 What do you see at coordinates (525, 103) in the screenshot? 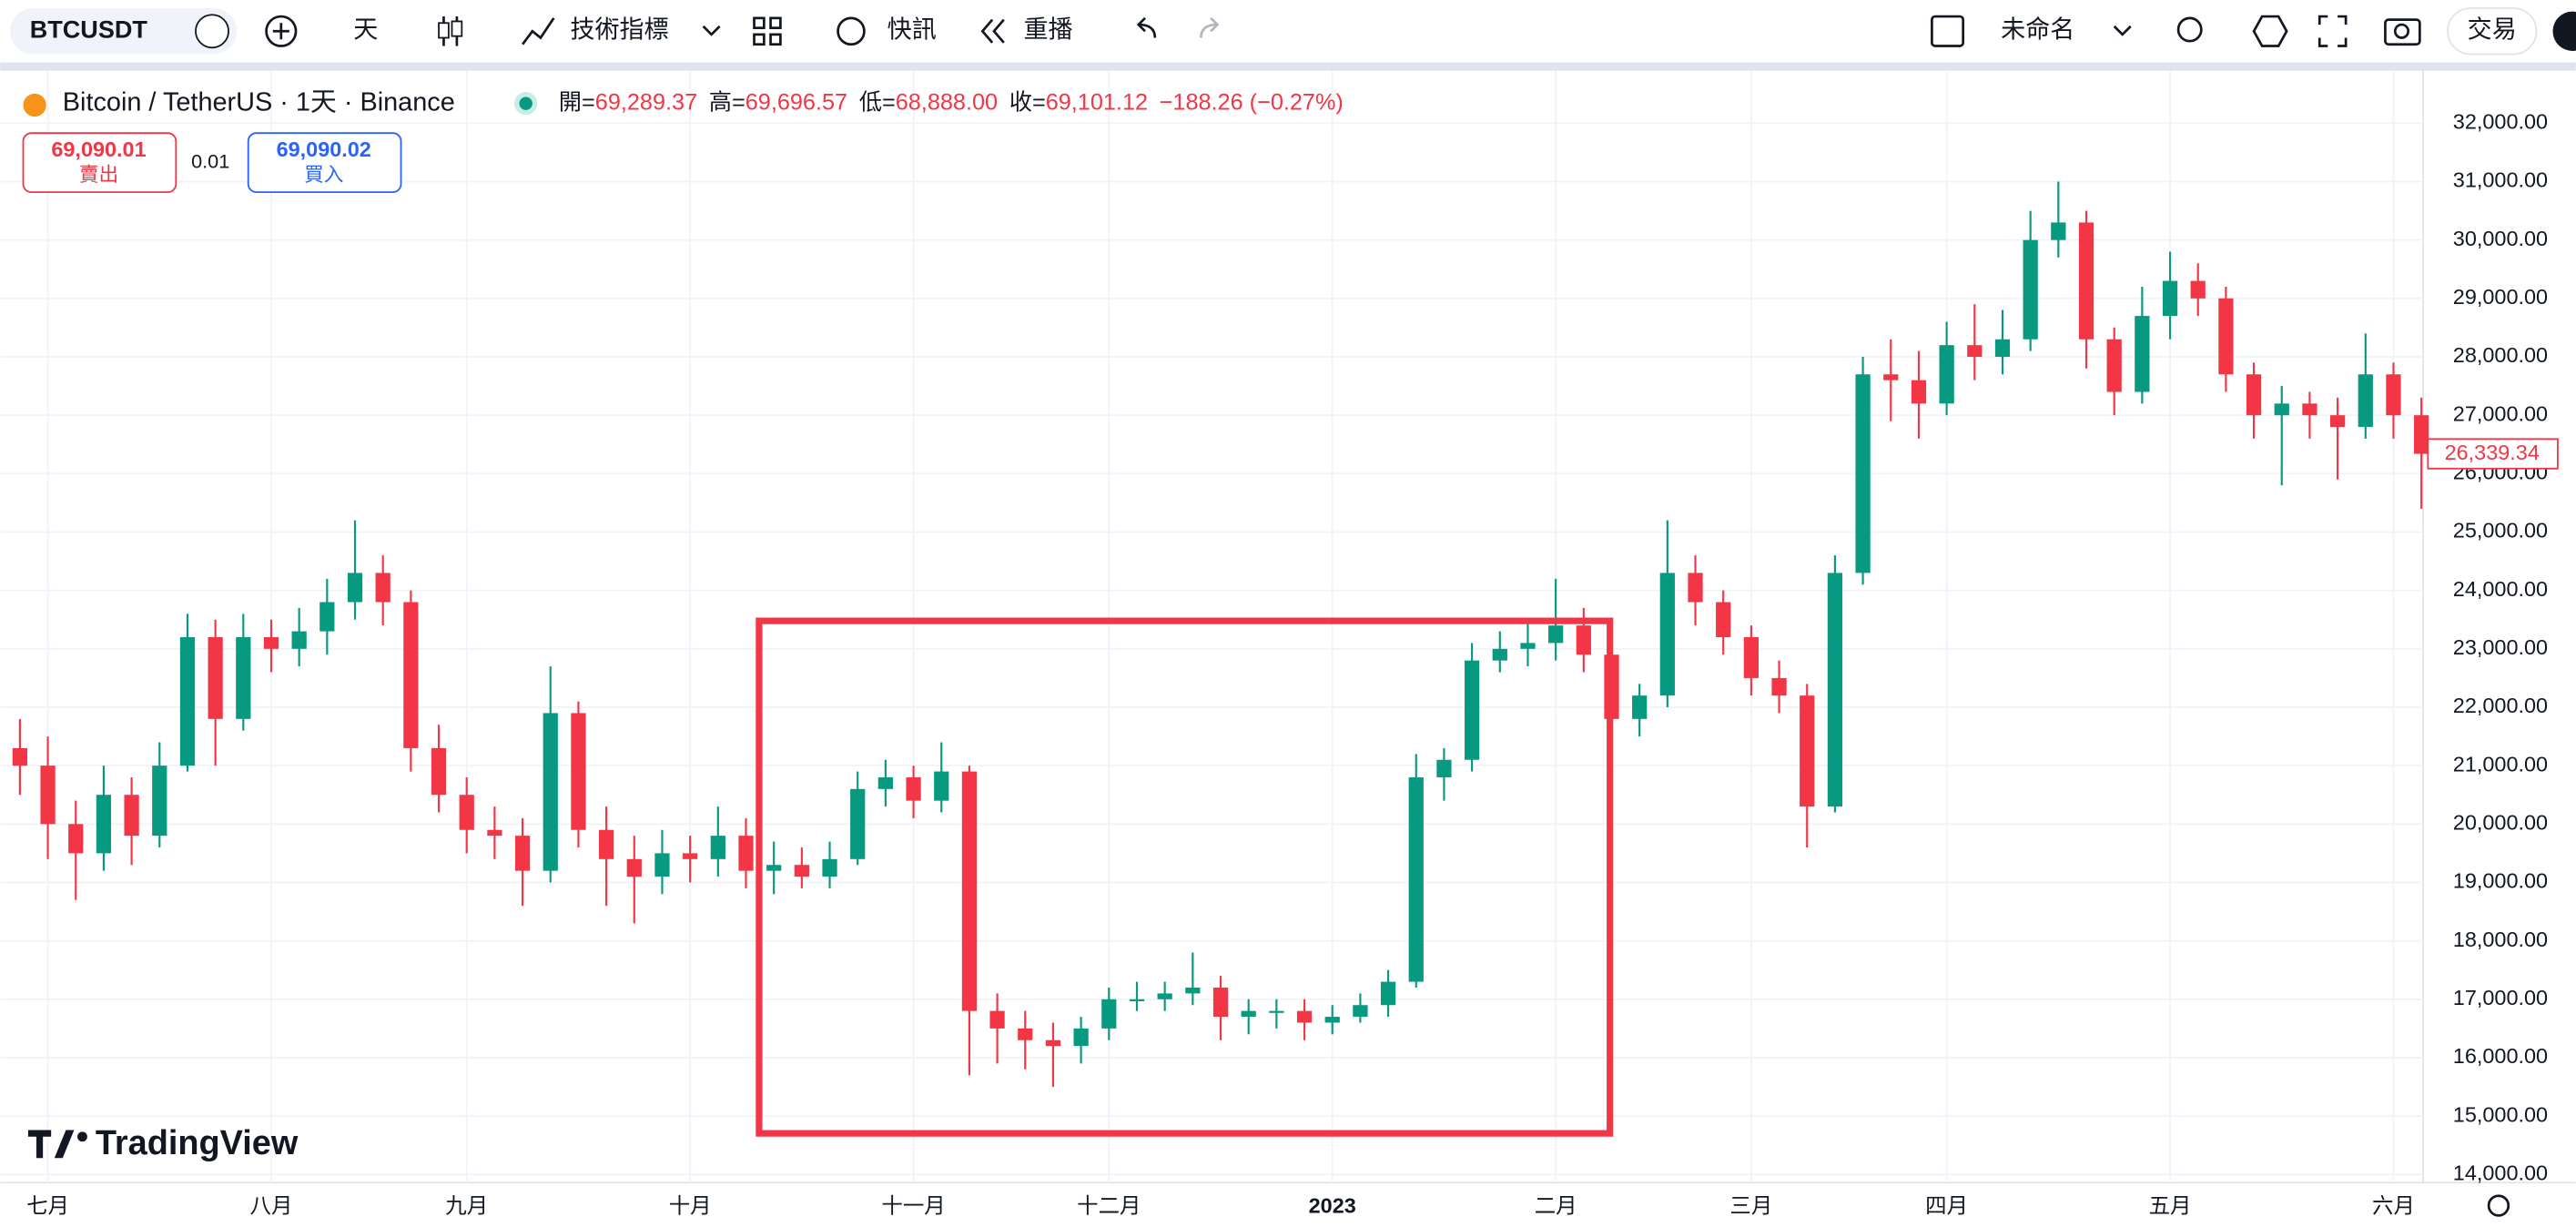
I see `market-status-dot` at bounding box center [525, 103].